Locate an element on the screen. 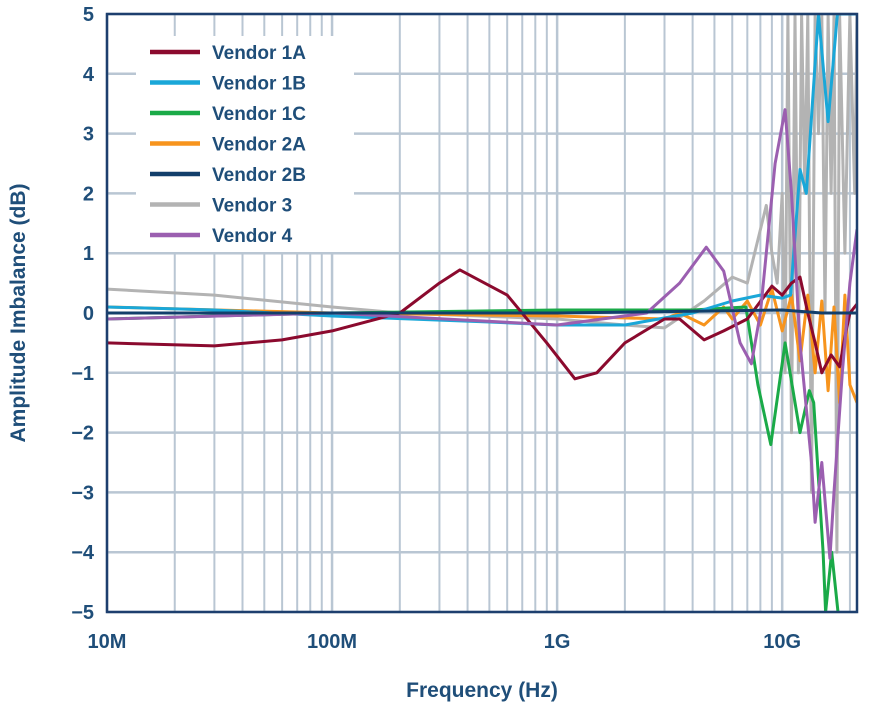 The height and width of the screenshot is (712, 869). legend-label: Vendor 1B is located at coordinates (259, 84).